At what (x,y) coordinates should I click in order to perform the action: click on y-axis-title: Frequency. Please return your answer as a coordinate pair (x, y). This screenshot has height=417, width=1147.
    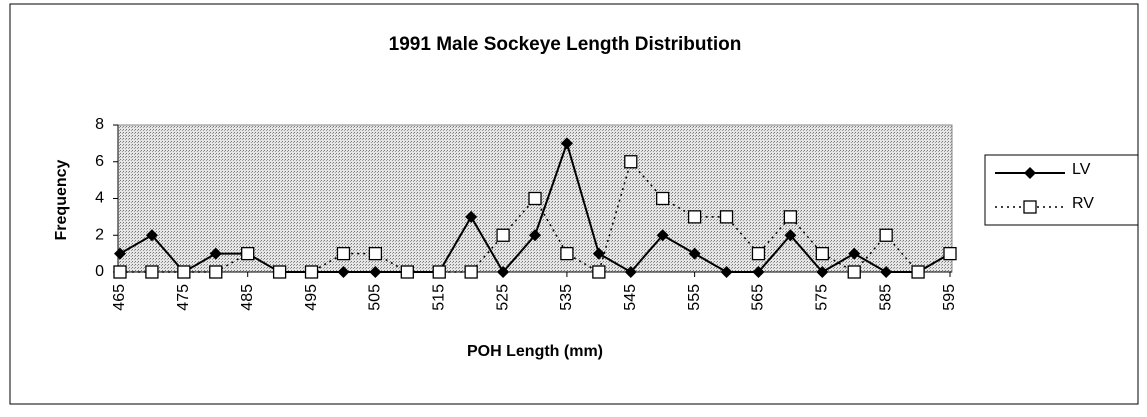
    Looking at the image, I should click on (61, 199).